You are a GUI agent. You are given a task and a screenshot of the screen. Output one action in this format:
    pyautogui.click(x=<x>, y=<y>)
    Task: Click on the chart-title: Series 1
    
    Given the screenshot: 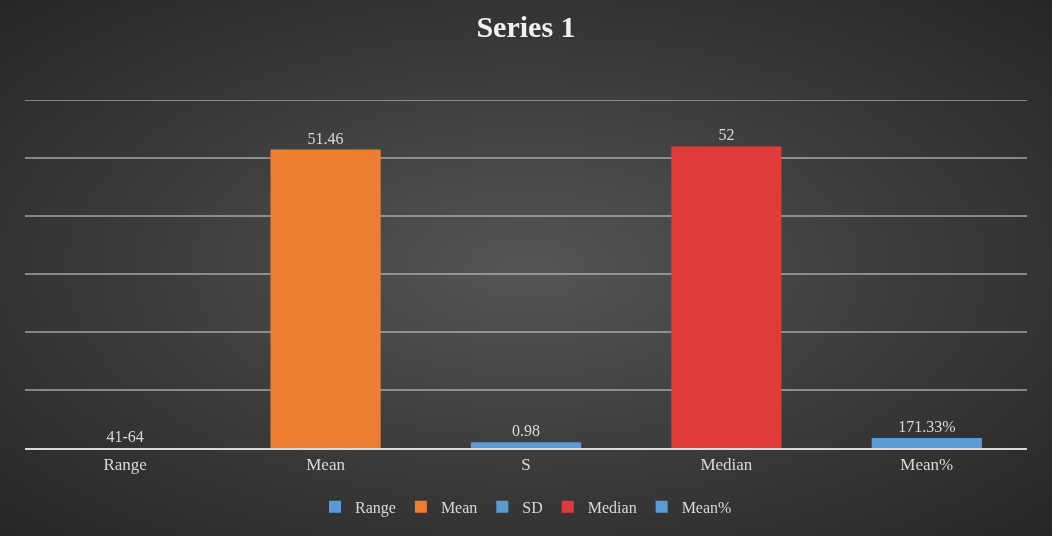 What is the action you would take?
    pyautogui.click(x=526, y=27)
    